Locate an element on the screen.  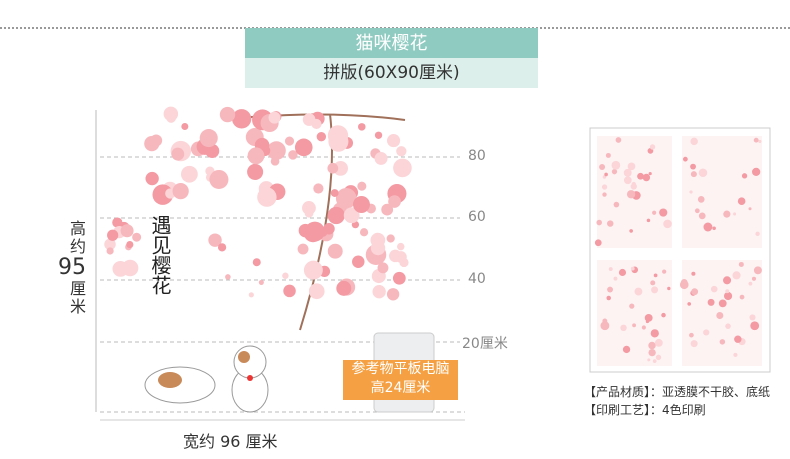
ruler-mark: 80 is located at coordinates (477, 156).